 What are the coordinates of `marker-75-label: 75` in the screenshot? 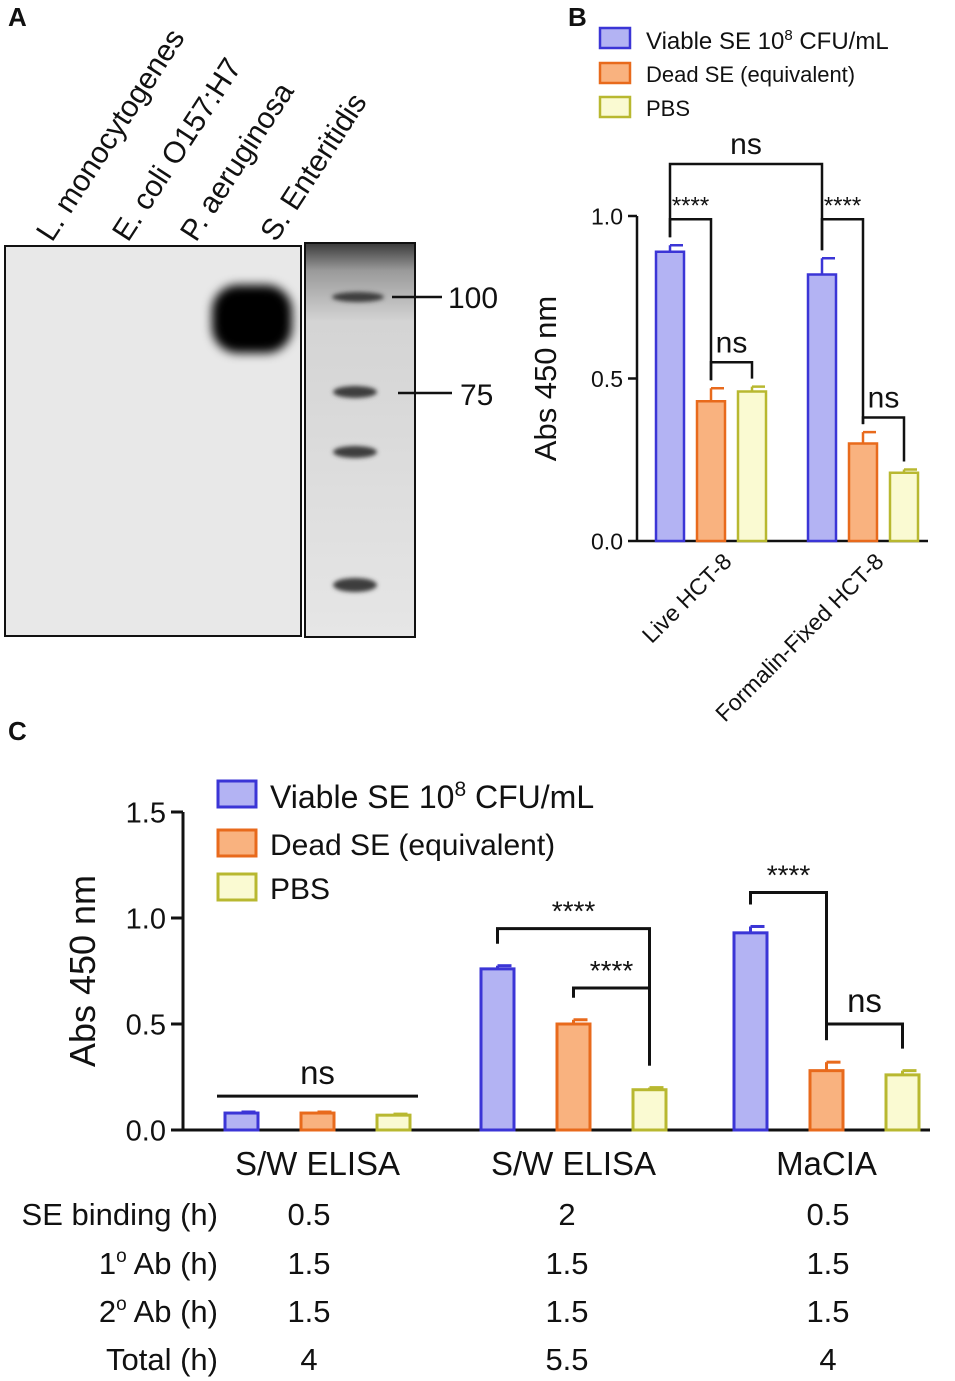 It's located at (476, 395).